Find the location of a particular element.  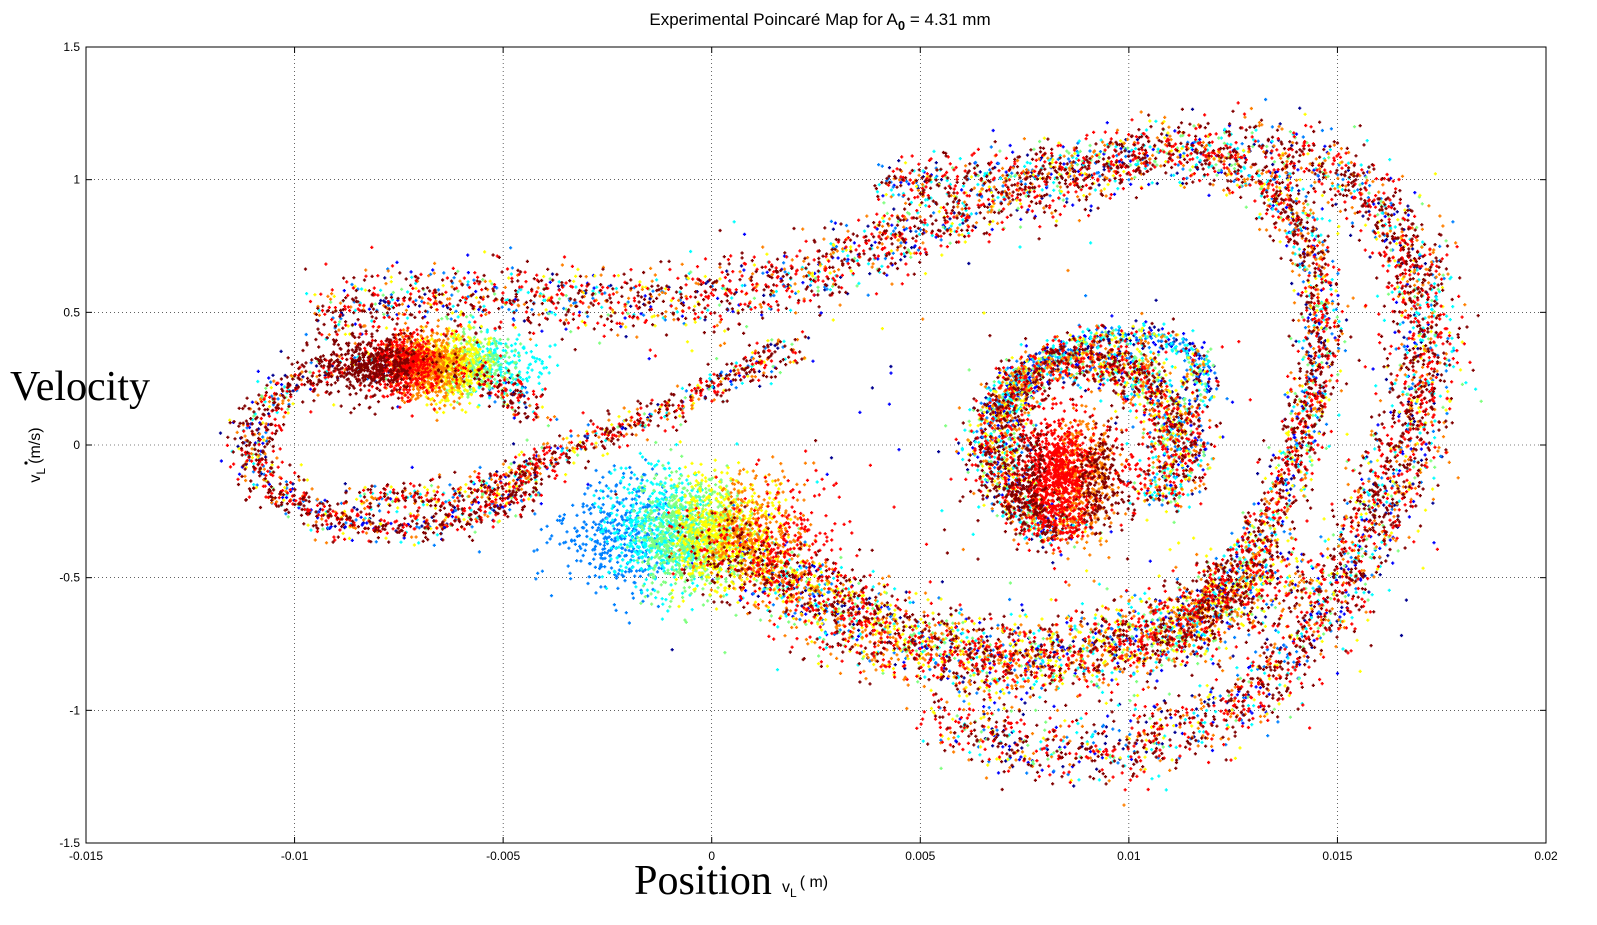

x-tick-label: 0.01 is located at coordinates (1129, 856).